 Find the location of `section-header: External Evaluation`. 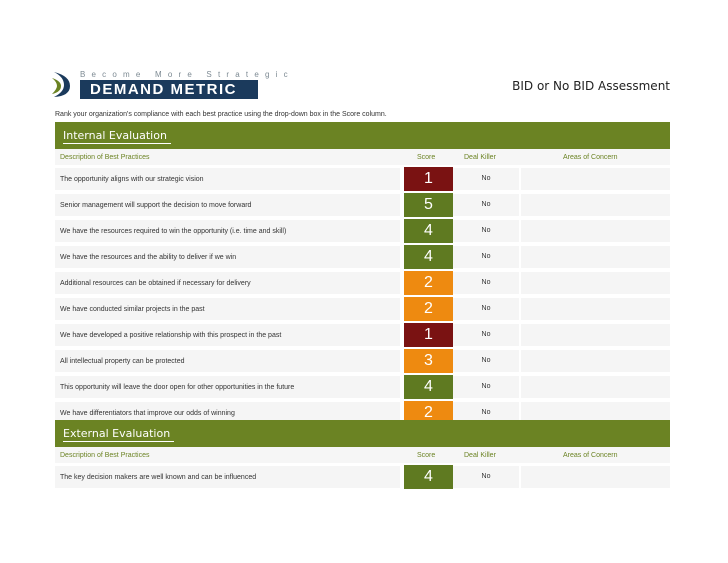

section-header: External Evaluation is located at coordinates (362, 433).